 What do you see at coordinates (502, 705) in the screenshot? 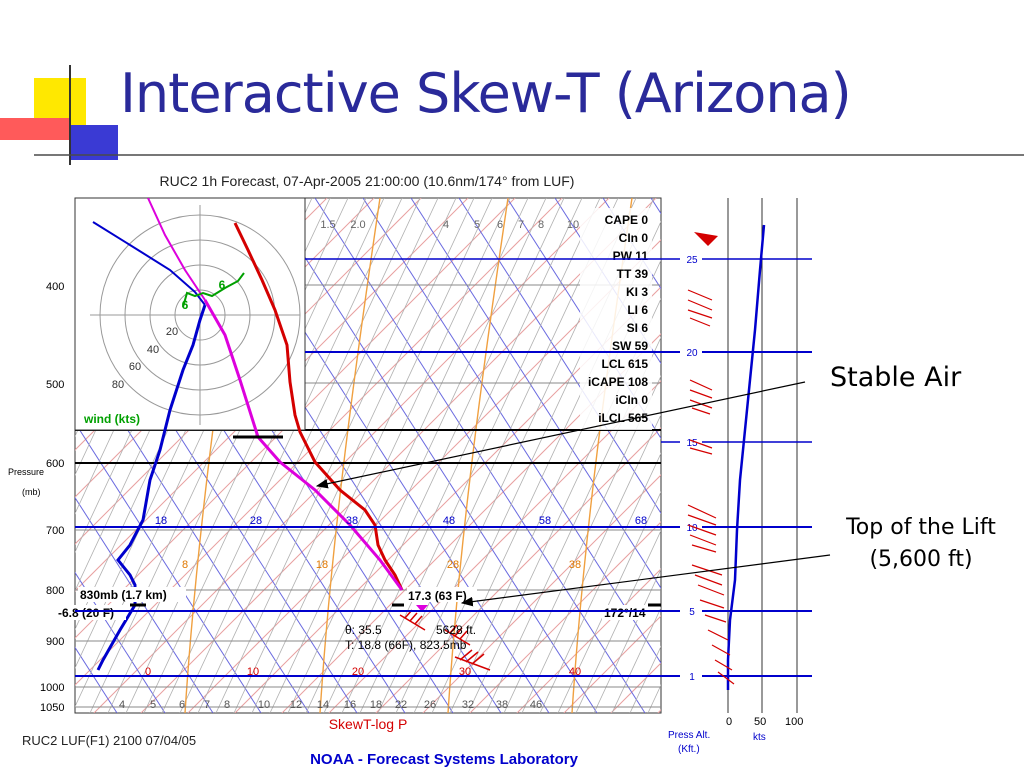
I see `bottom-mix-label: 38` at bounding box center [502, 705].